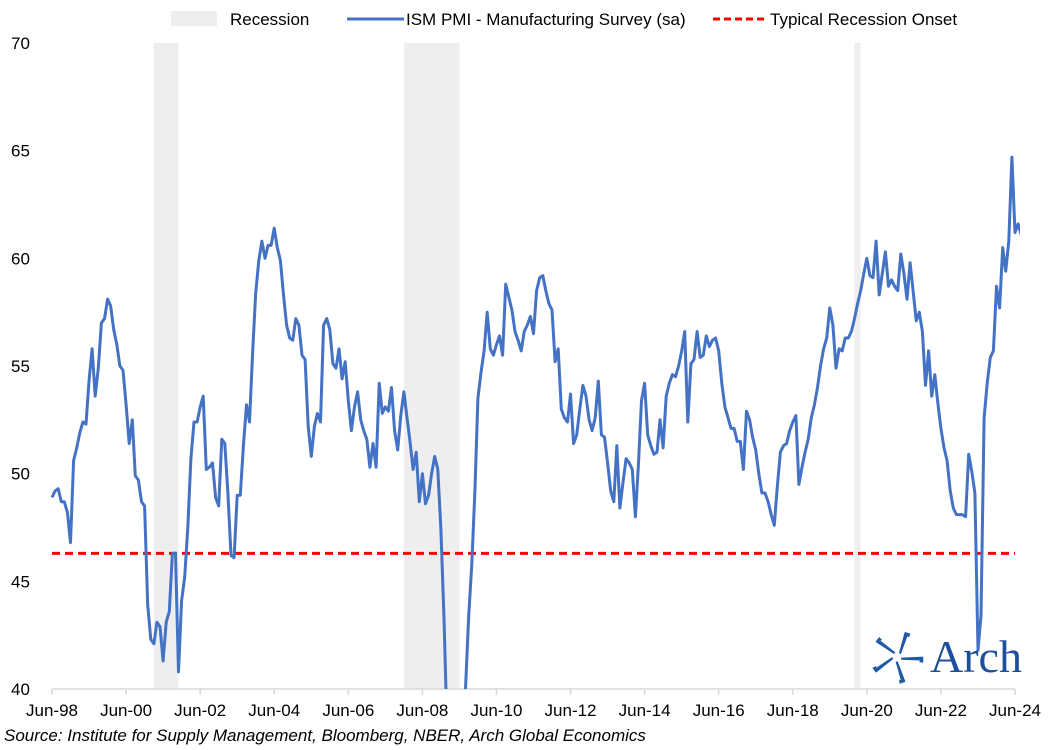  What do you see at coordinates (719, 710) in the screenshot?
I see `x-tick-label: Jun-16` at bounding box center [719, 710].